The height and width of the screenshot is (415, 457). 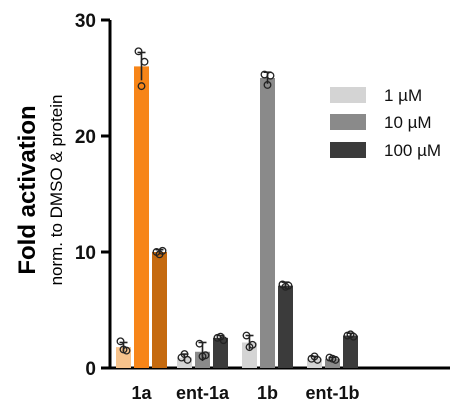 What do you see at coordinates (85, 137) in the screenshot?
I see `y-tick-label-20: 20` at bounding box center [85, 137].